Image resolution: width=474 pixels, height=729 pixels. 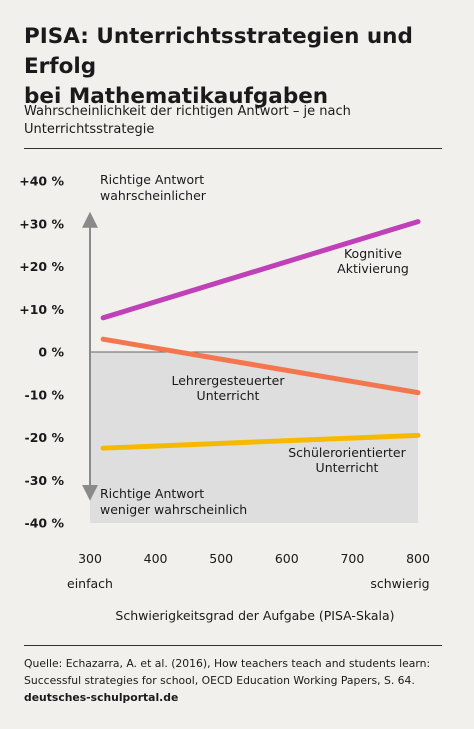 What do you see at coordinates (373, 253) in the screenshot?
I see `series-label-kognitive-aktivierung: Kognitive` at bounding box center [373, 253].